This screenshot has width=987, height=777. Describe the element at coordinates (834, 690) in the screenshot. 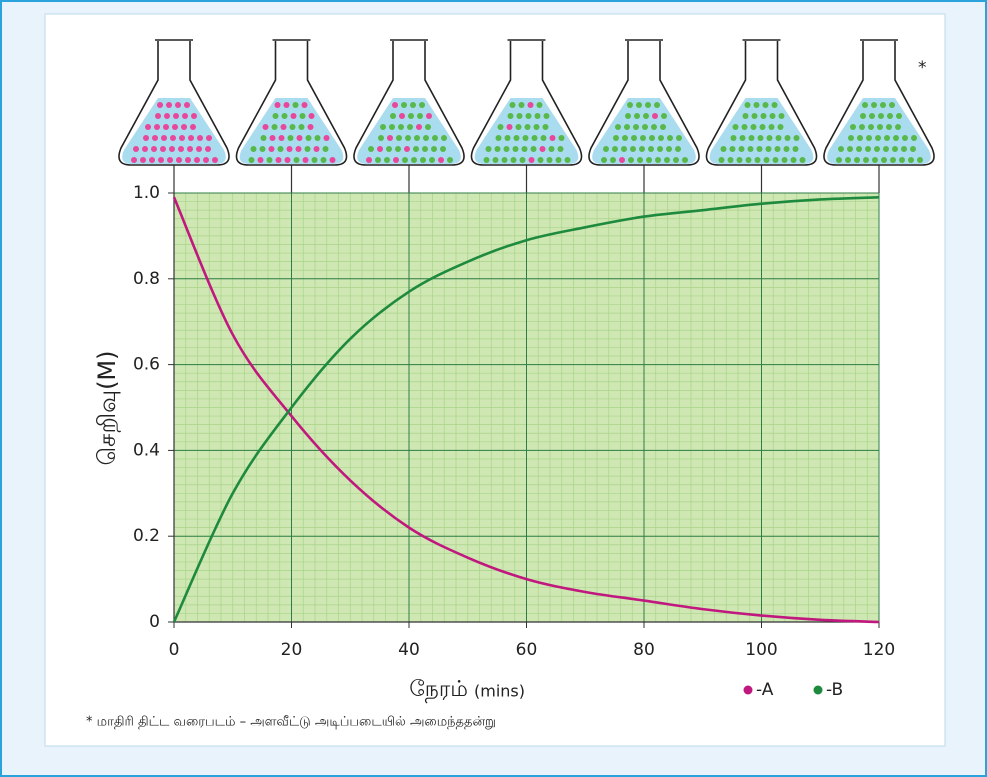

I see `legend-label: -B` at that location.